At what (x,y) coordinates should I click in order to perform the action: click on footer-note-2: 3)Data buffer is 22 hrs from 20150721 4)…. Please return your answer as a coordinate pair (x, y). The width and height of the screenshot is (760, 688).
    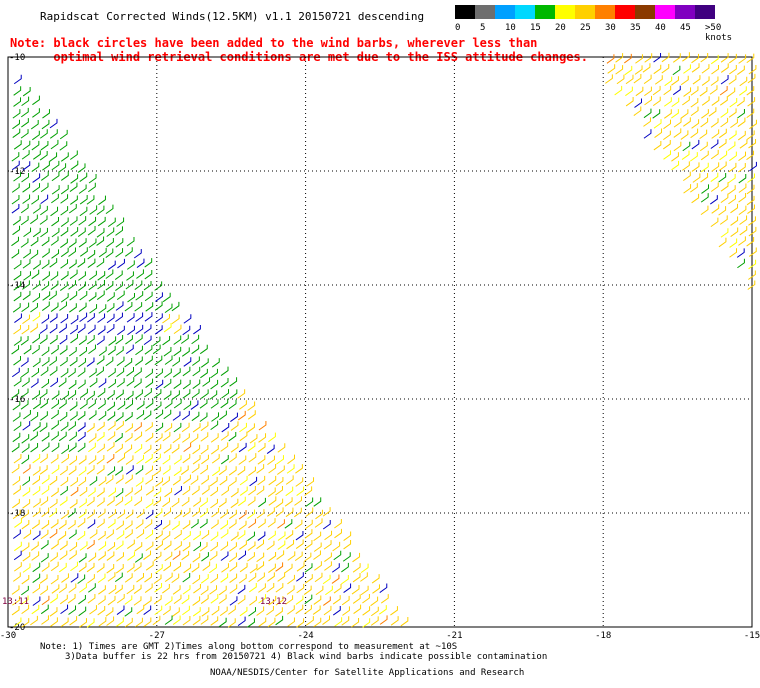
    Looking at the image, I should click on (306, 657).